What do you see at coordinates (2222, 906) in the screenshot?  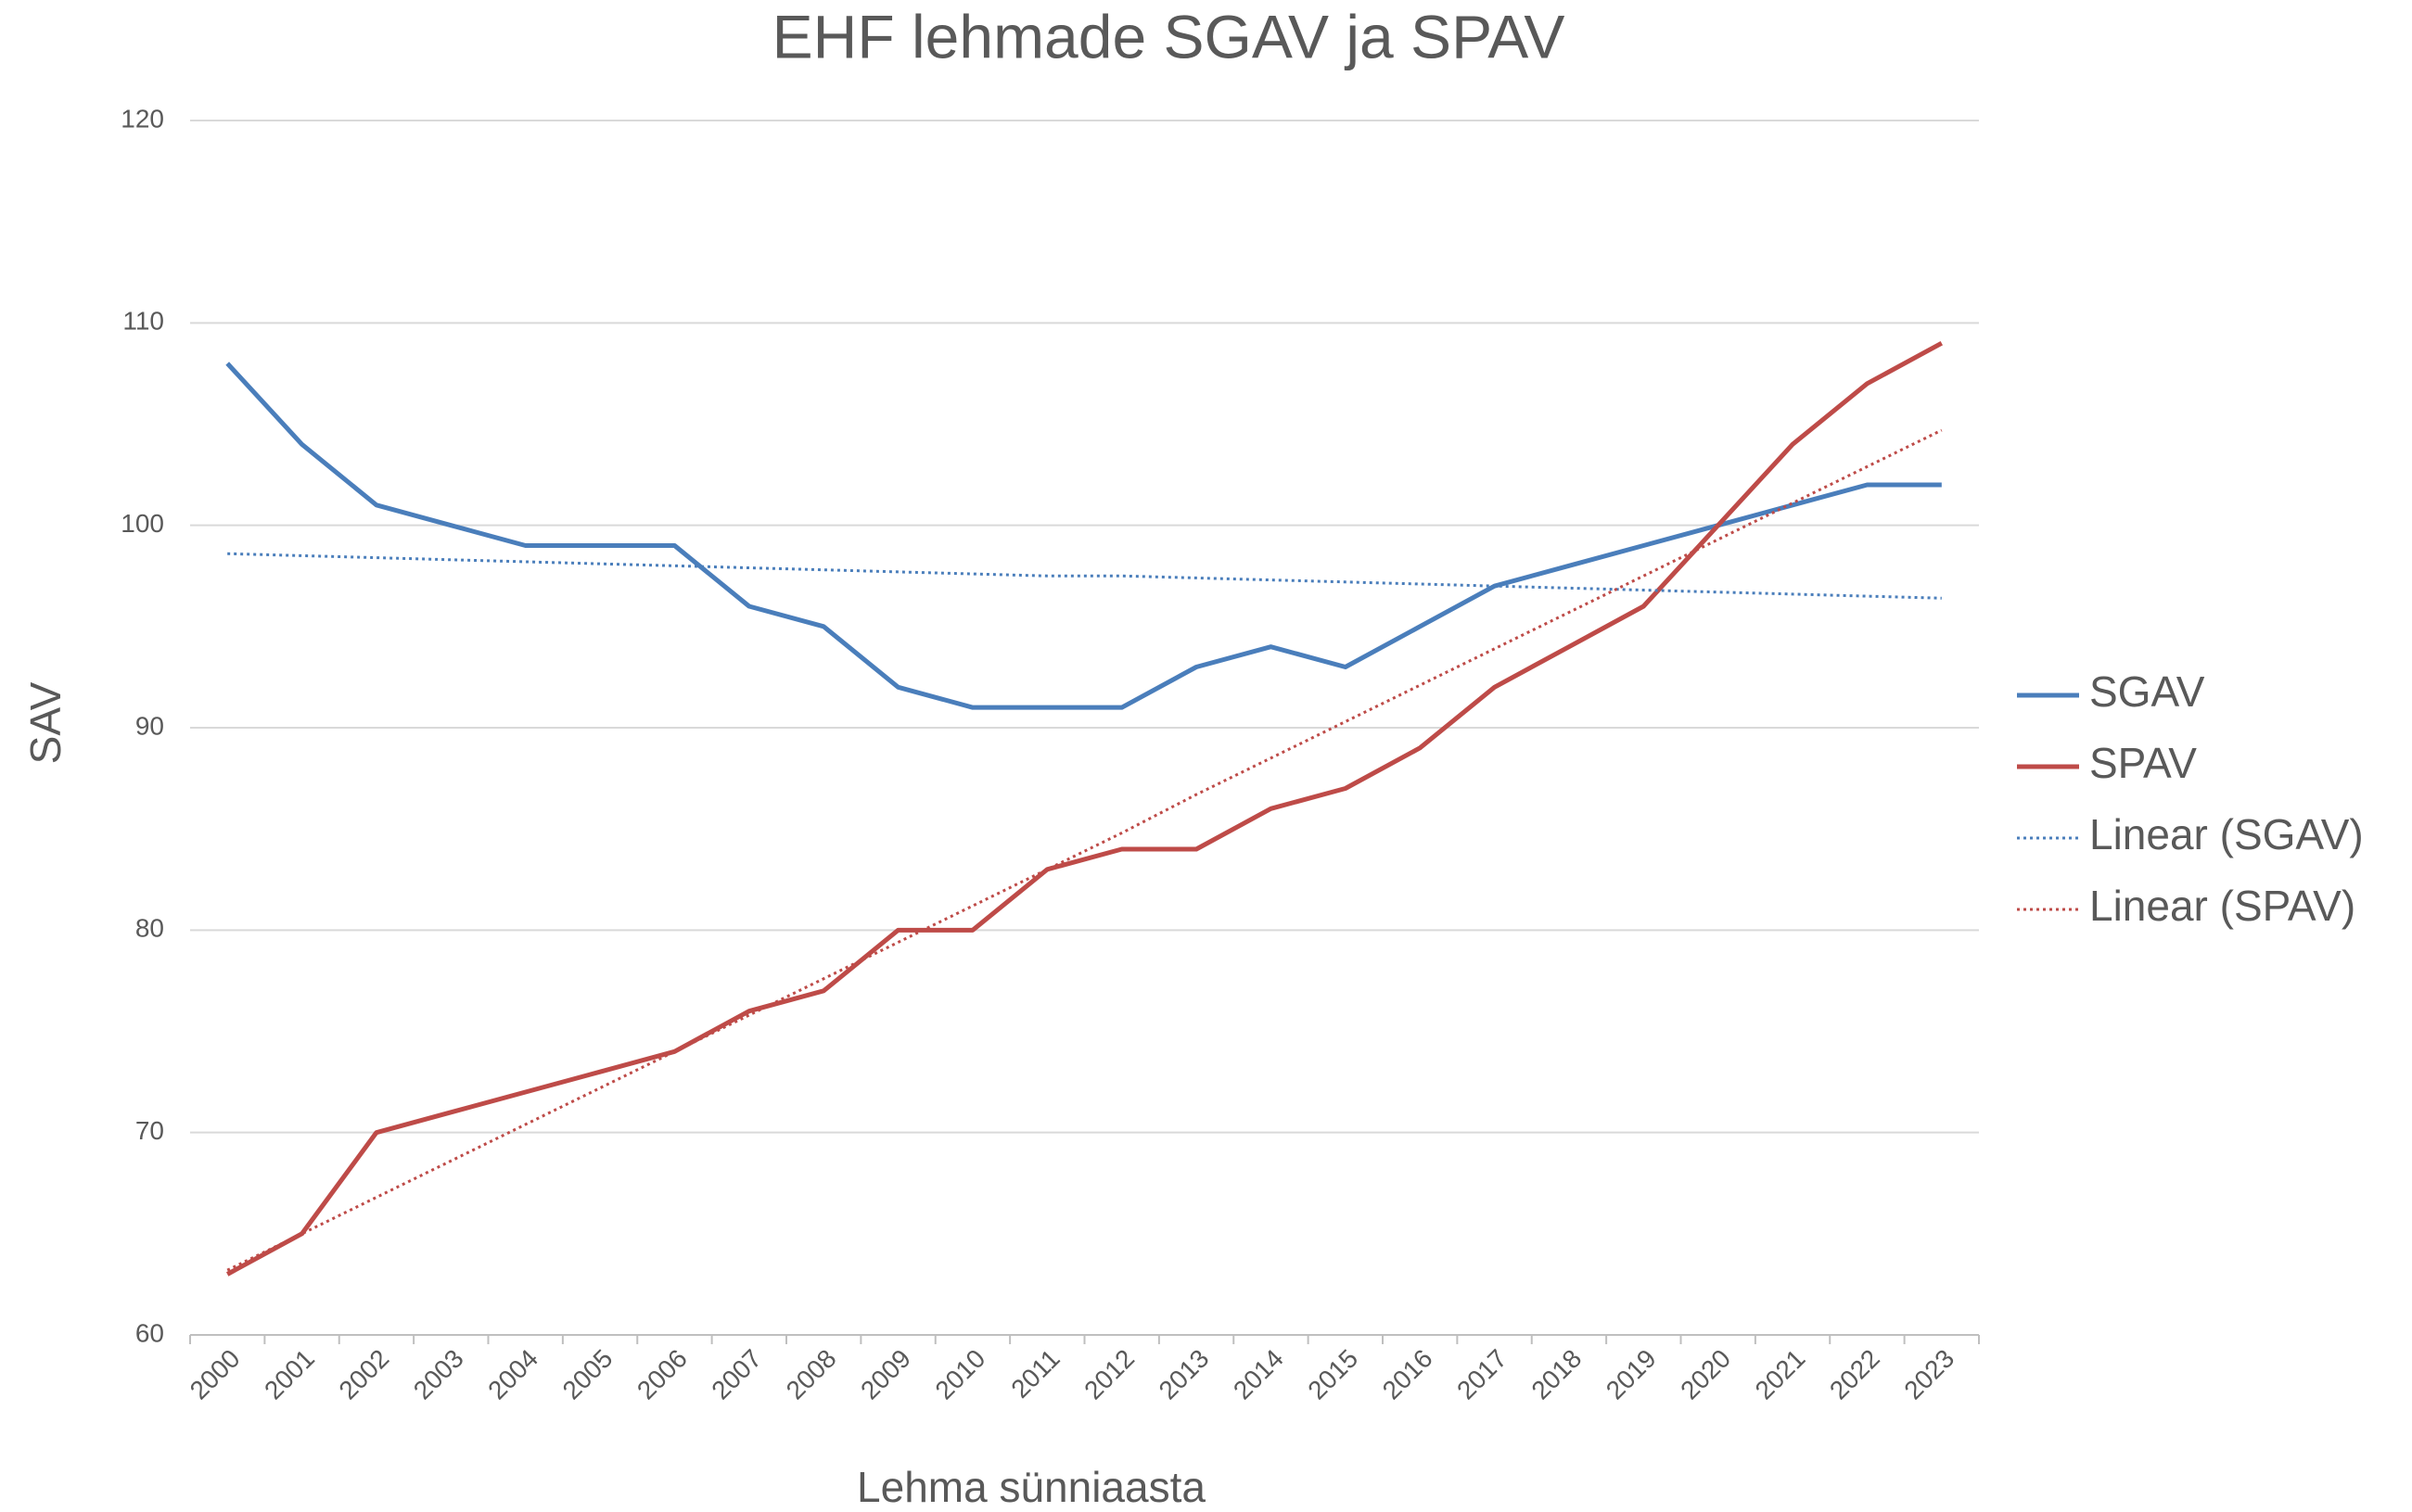 I see `legend-label: Linear (SPAV)` at bounding box center [2222, 906].